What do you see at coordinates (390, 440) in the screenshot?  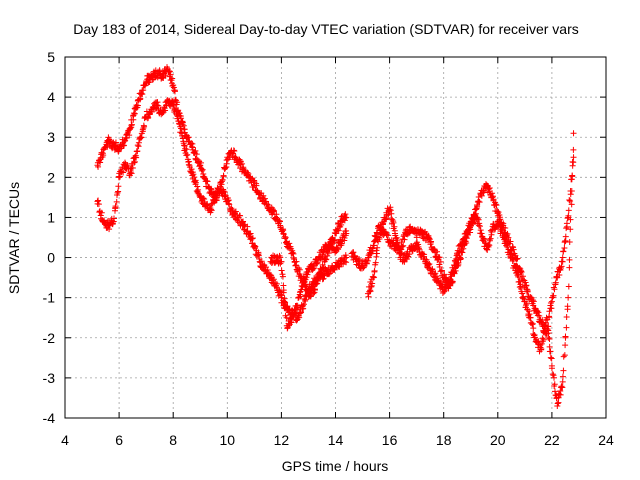 I see `x-tick-label: 16` at bounding box center [390, 440].